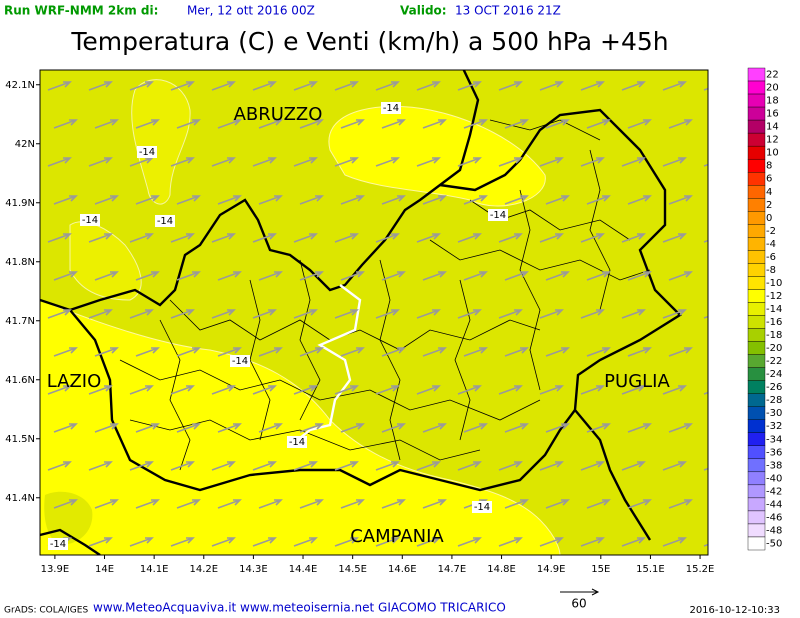  What do you see at coordinates (771, 257) in the screenshot?
I see `colorbar-label: -6` at bounding box center [771, 257].